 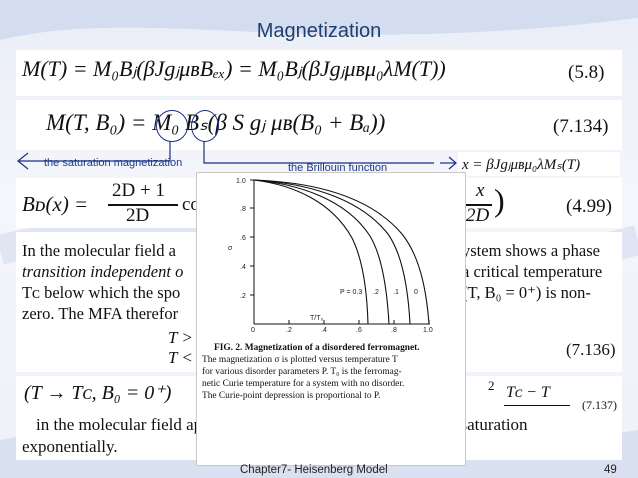 What do you see at coordinates (98, 393) in the screenshot?
I see `equation-7-137-left: (T → Tᴄ, B₀ = 0⁺)` at bounding box center [98, 393].